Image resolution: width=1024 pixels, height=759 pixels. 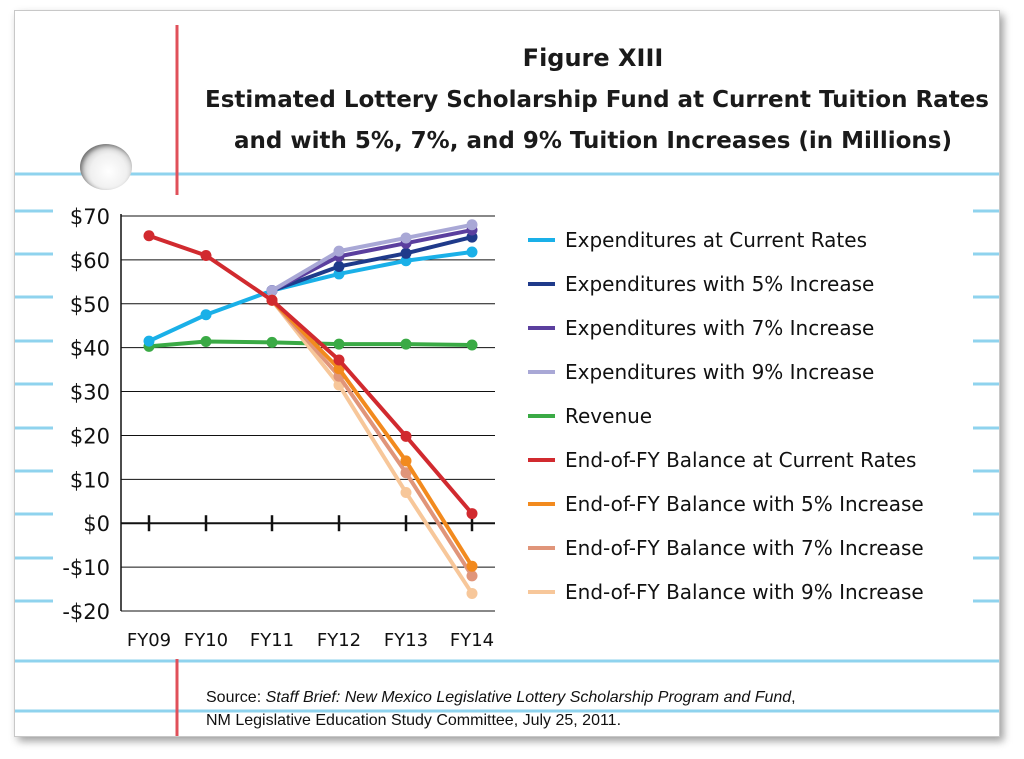 I want to click on x-tick-label: FY09, so click(x=149, y=640).